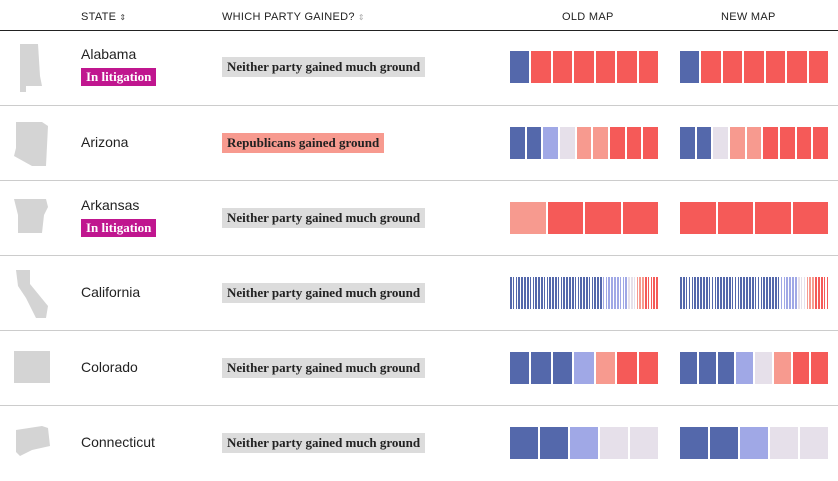 The height and width of the screenshot is (481, 838). What do you see at coordinates (748, 17) in the screenshot?
I see `column-header: NEW MAP` at bounding box center [748, 17].